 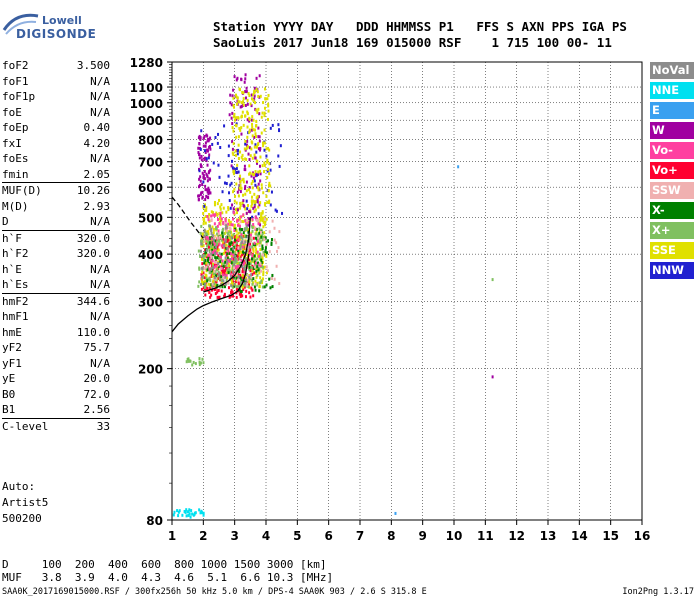 What do you see at coordinates (97, 143) in the screenshot?
I see `param-value: 4.20` at bounding box center [97, 143].